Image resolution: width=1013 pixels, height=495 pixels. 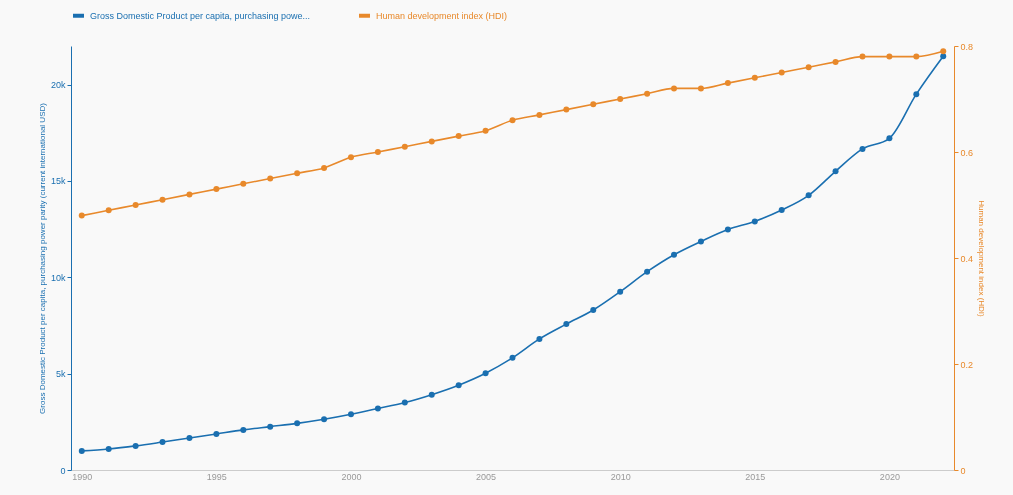 What do you see at coordinates (58, 181) in the screenshot?
I see `y-tick-label: 15k` at bounding box center [58, 181].